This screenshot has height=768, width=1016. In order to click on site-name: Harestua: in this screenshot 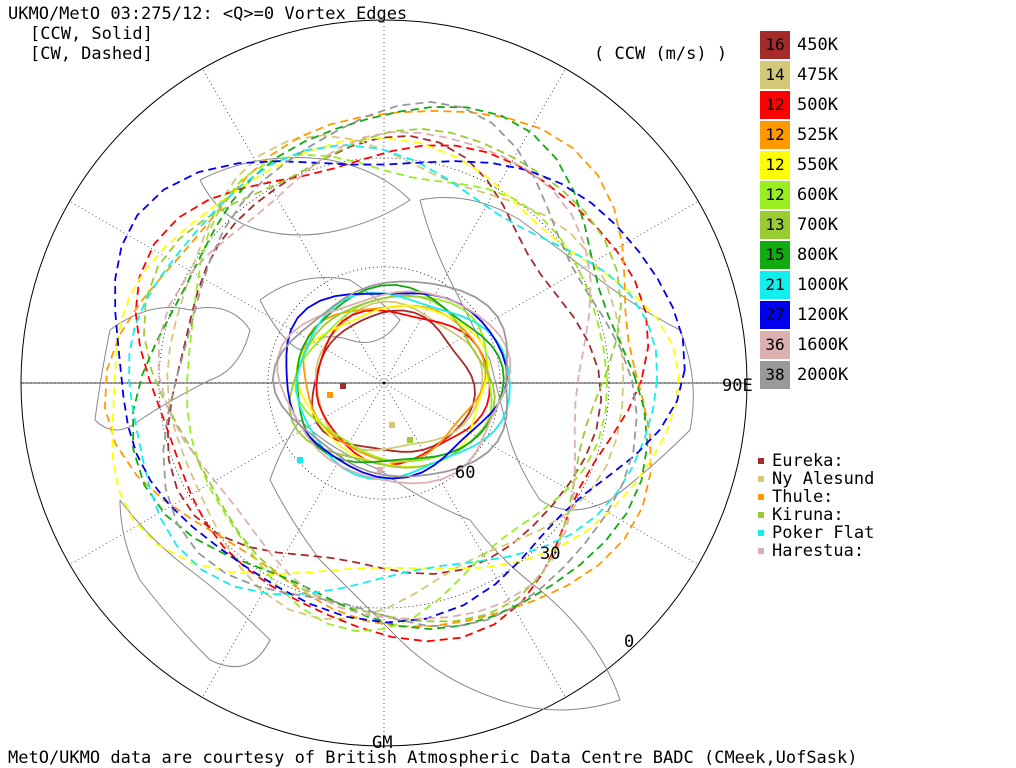, I will do `click(818, 551)`.